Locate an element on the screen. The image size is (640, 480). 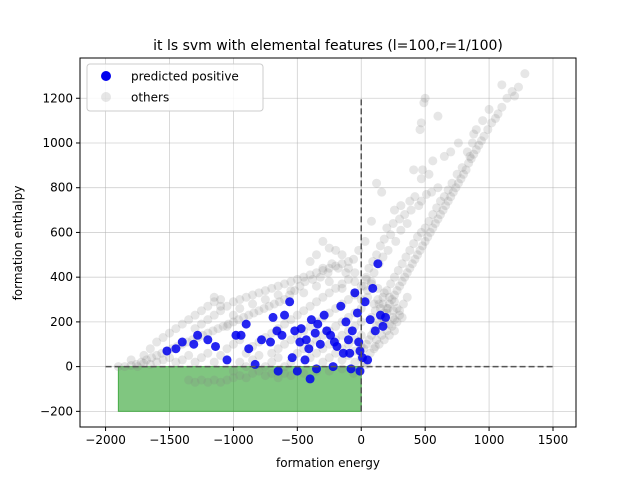
y-tick-label: 400 is located at coordinates (61, 277).